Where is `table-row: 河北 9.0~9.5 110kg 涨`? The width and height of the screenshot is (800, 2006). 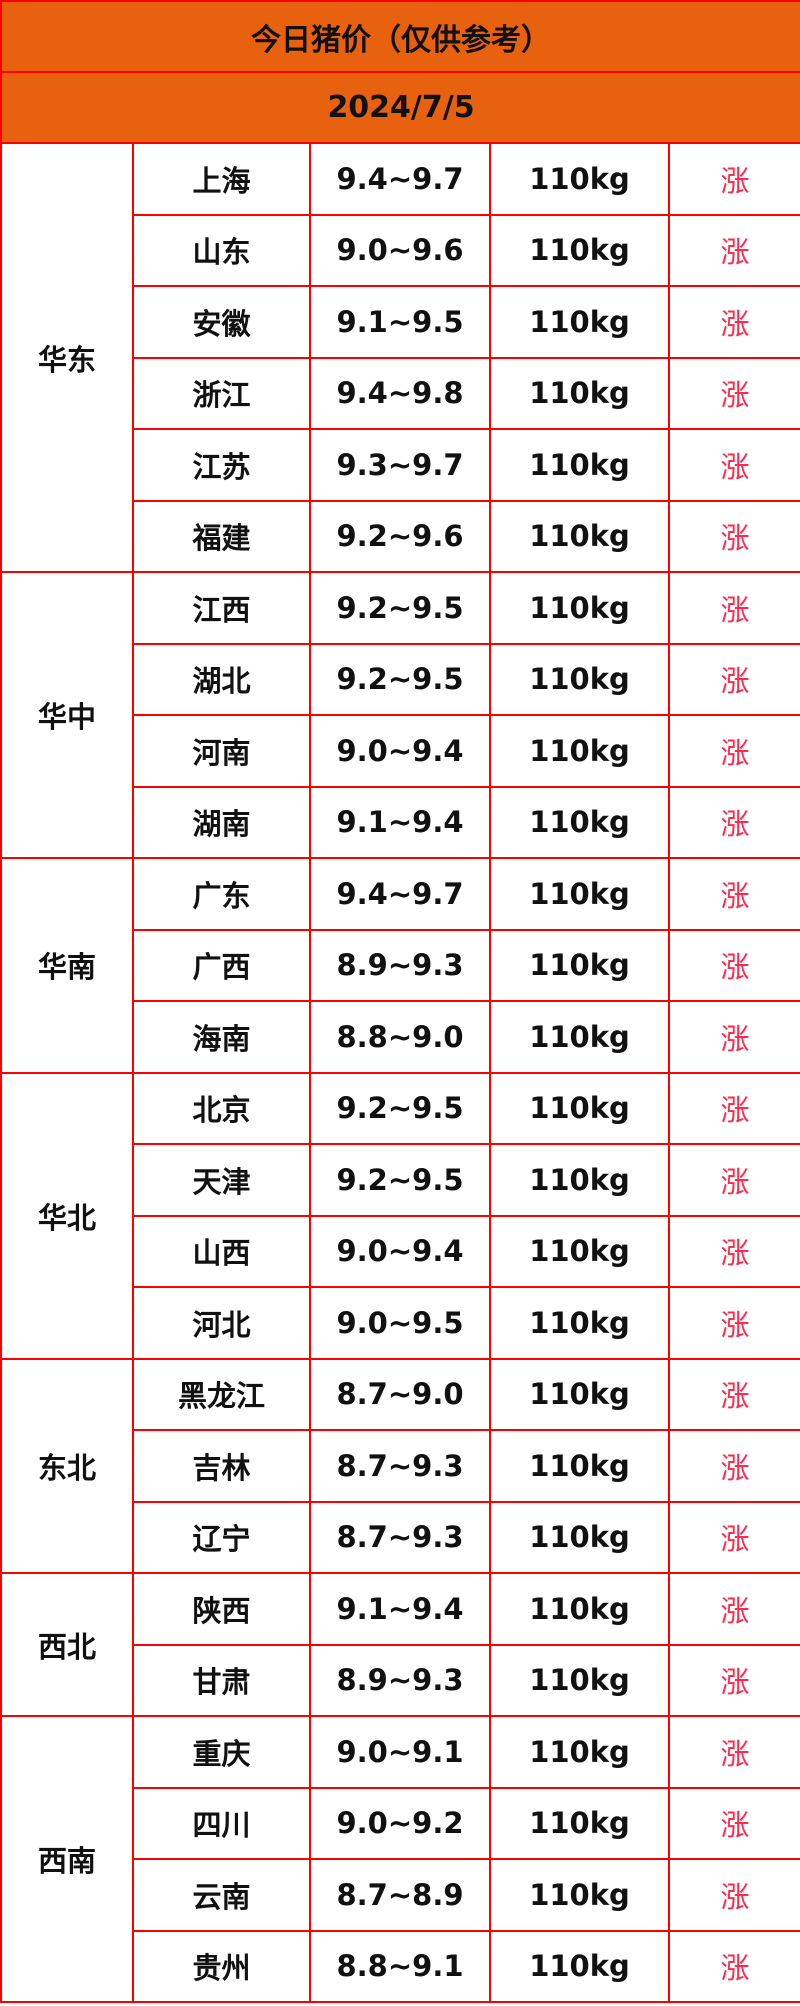
table-row: 河北 9.0~9.5 110kg 涨 is located at coordinates (400, 1323).